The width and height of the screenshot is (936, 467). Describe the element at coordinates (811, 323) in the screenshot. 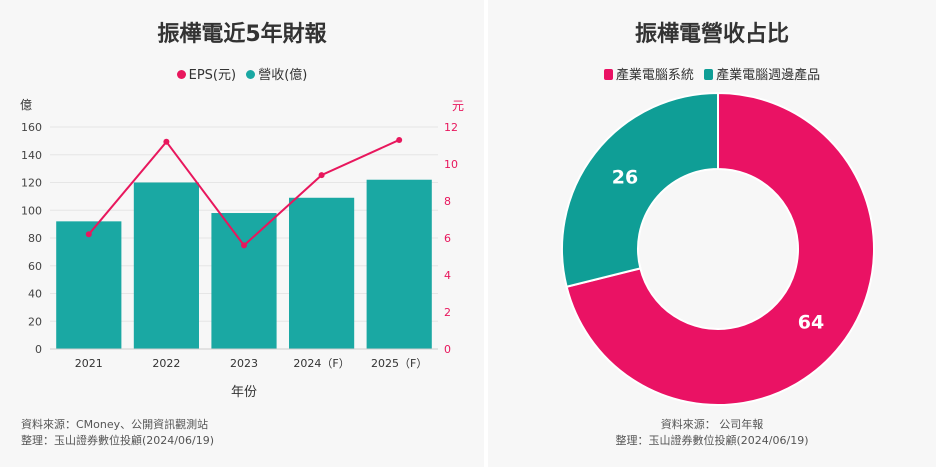

I see `donut-slice-value-label: 64` at that location.